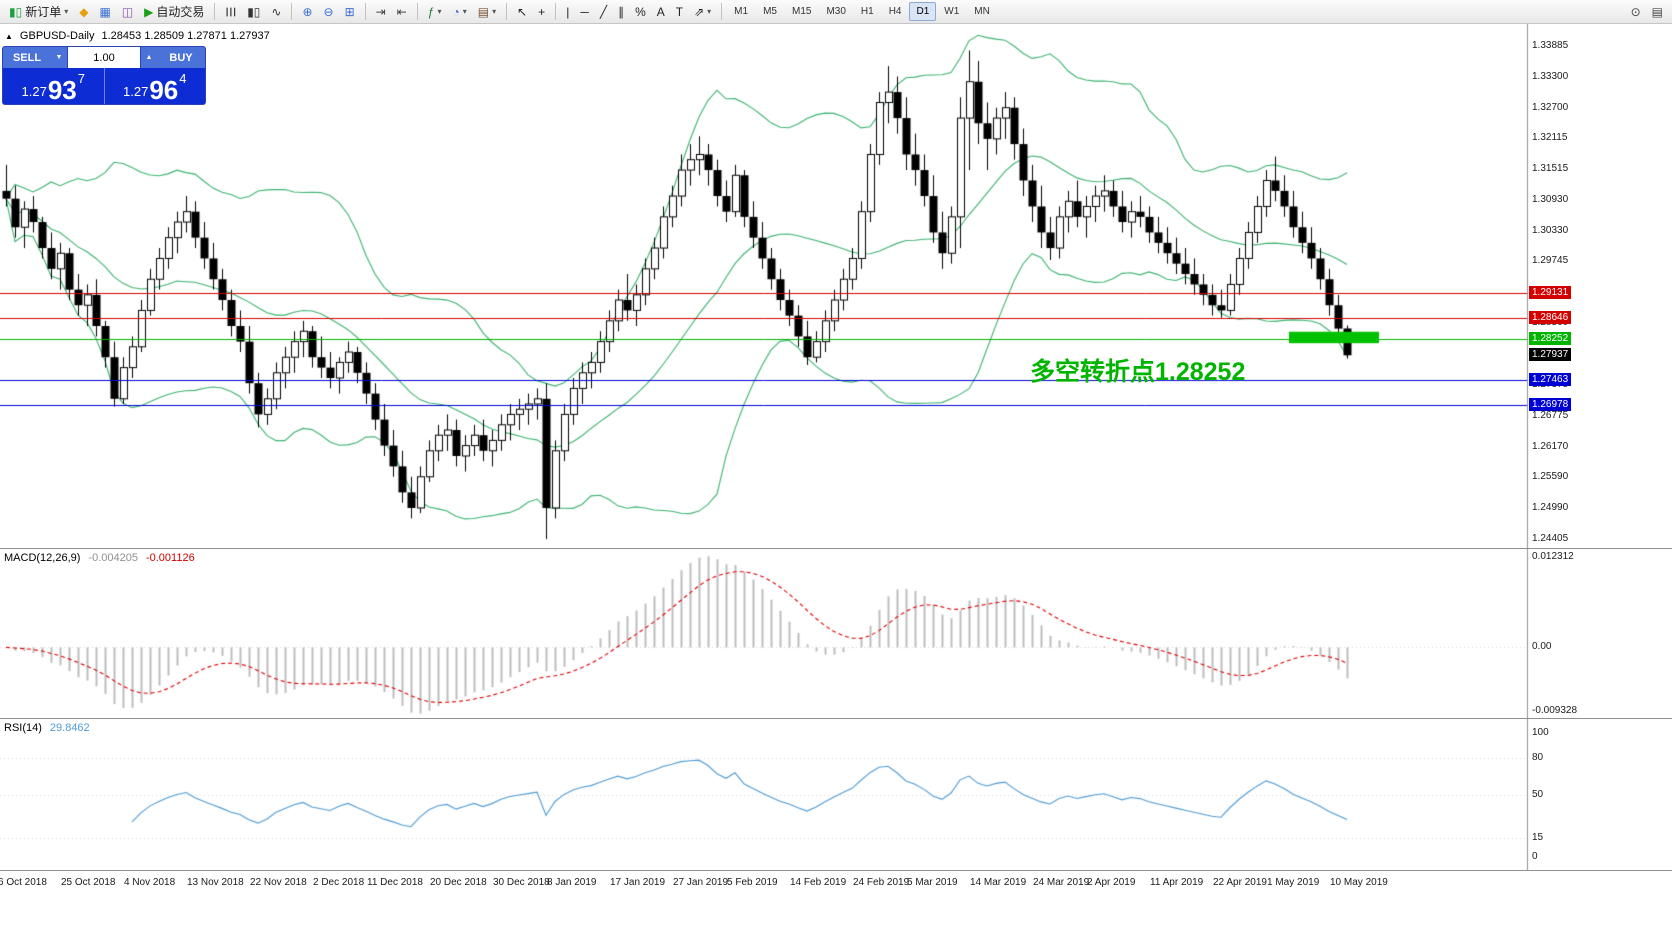  I want to click on candlestick-chart-icon: ▮▯, so click(254, 11).